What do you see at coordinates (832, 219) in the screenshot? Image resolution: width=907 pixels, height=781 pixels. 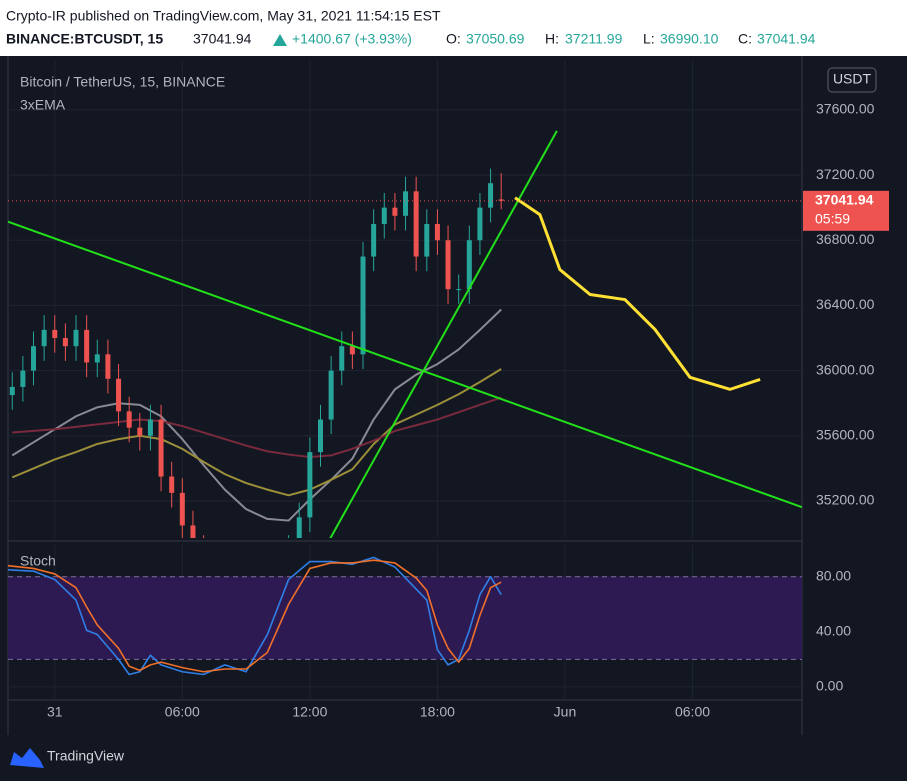 I see `countdown: 05:59` at bounding box center [832, 219].